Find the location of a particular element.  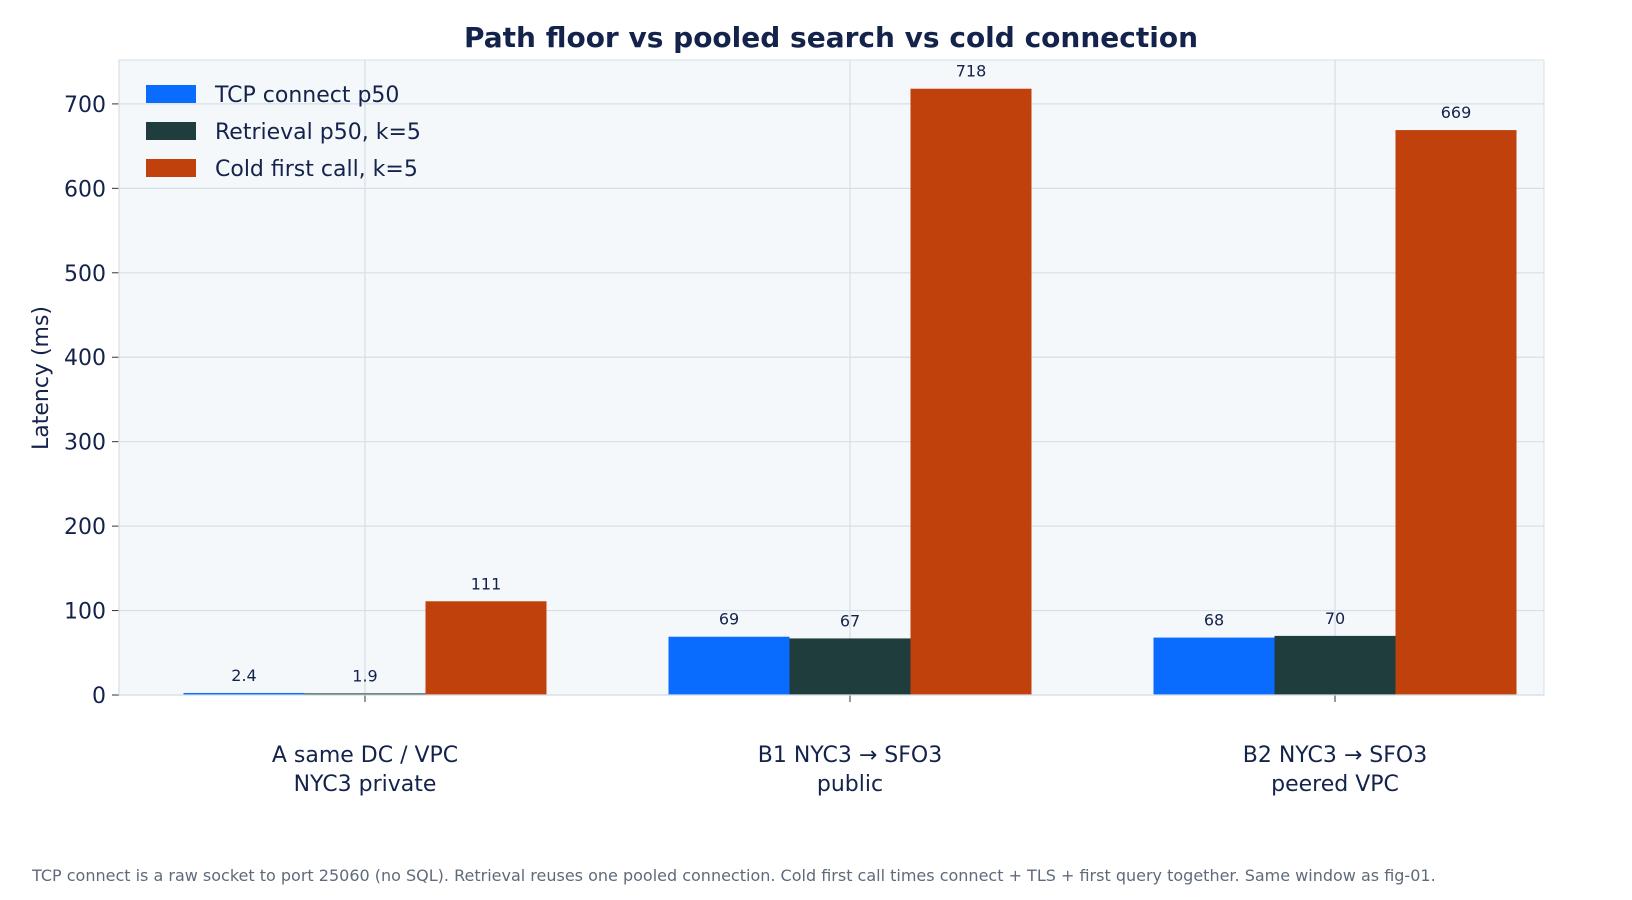

data-label: 68 is located at coordinates (1214, 620).